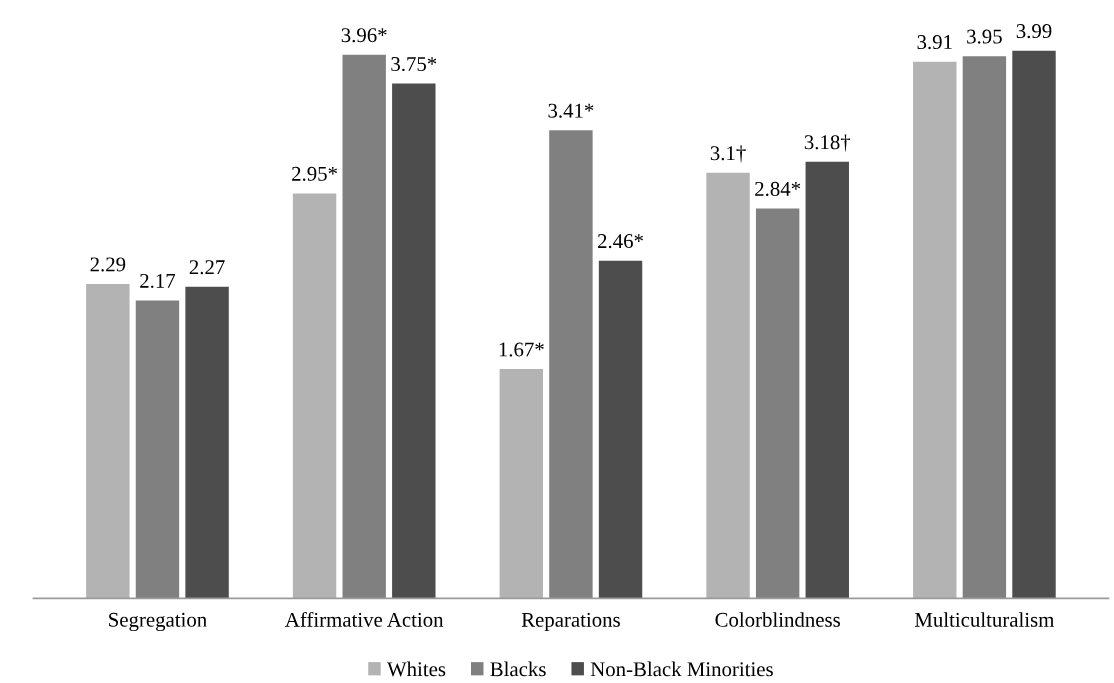 Image resolution: width=1114 pixels, height=683 pixels. Describe the element at coordinates (620, 241) in the screenshot. I see `data-label: 2.46*` at that location.